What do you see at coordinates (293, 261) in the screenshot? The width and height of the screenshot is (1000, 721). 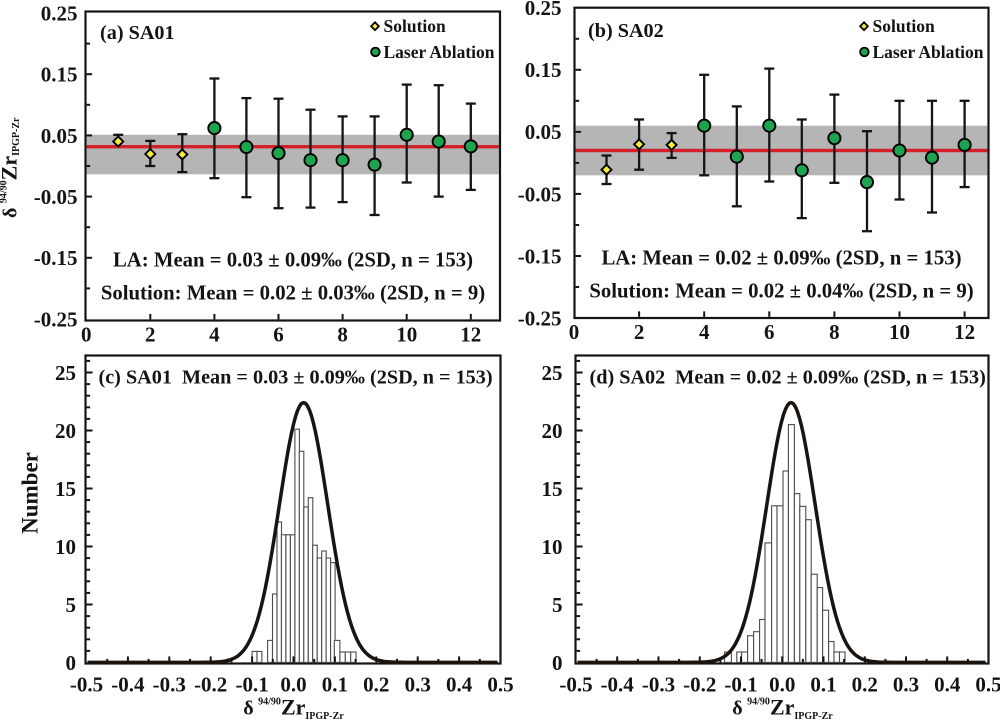 I see `svg-text:LA: Mean = 0.03 ± 0.09‰ (2SD,: LA: Mean = 0.03 ± 0.09‰ (2SD, n = 153)` at bounding box center [293, 261].